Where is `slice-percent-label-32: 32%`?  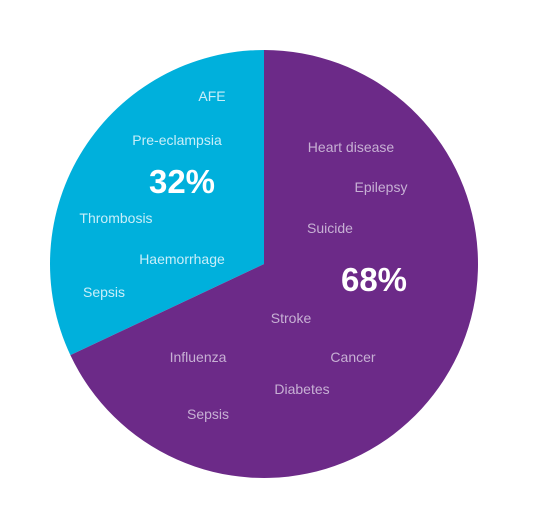
slice-percent-label-32: 32% is located at coordinates (182, 181).